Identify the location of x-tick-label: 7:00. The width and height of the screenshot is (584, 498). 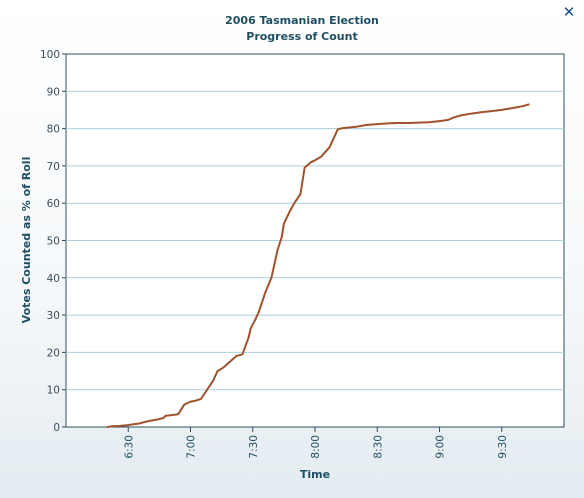
(192, 447).